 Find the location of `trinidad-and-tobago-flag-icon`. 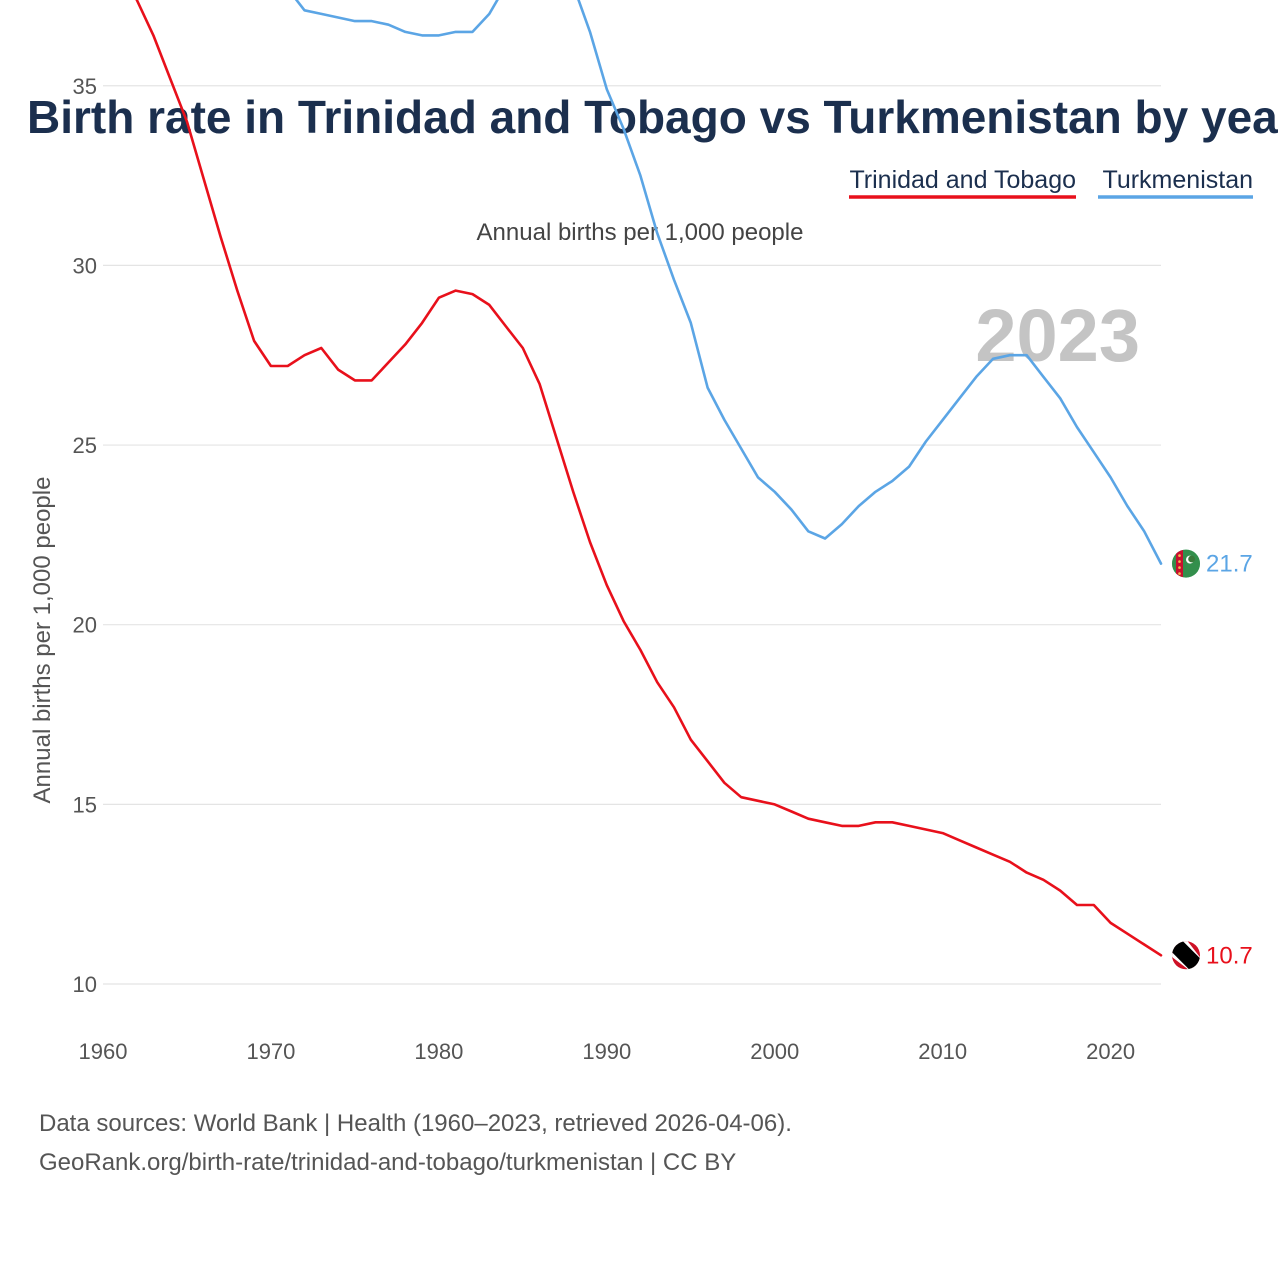

trinidad-and-tobago-flag-icon is located at coordinates (1186, 955).